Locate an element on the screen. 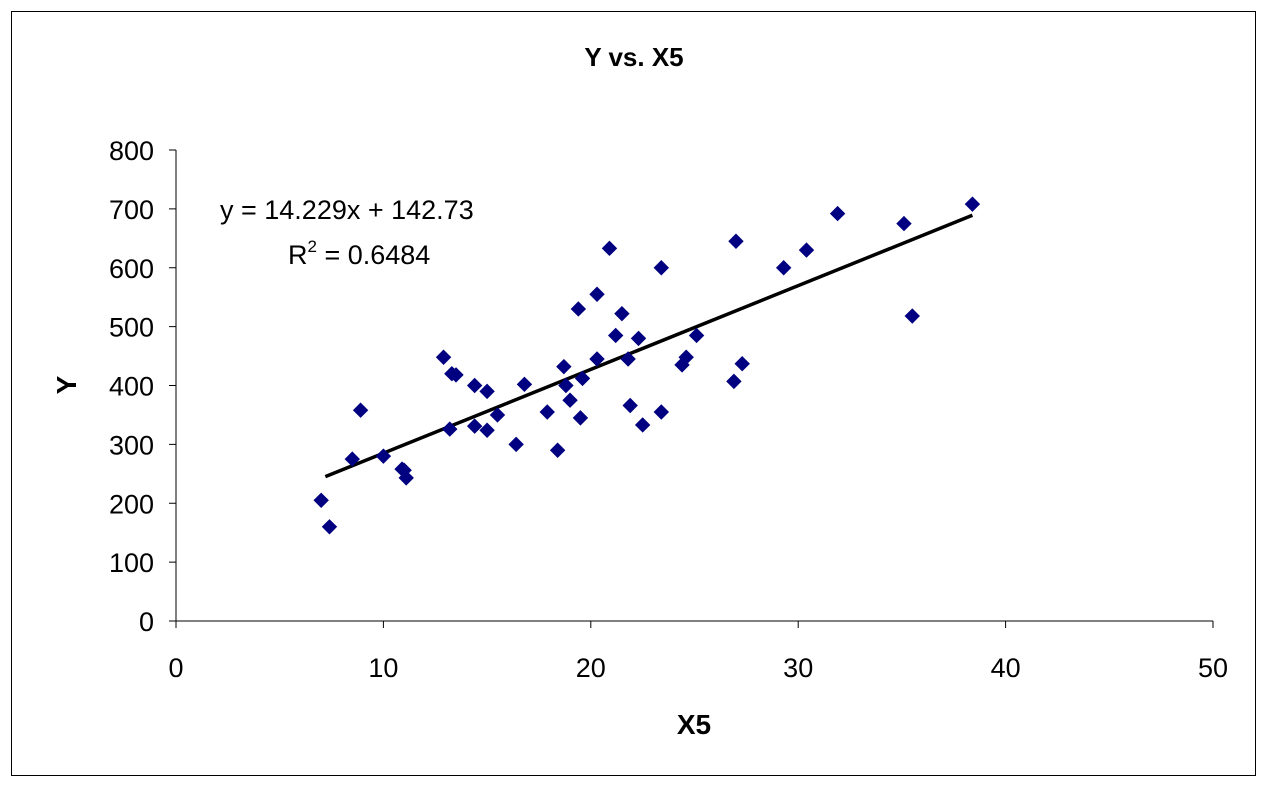 The width and height of the screenshot is (1268, 788). x-tick-label: 0 is located at coordinates (175, 668).